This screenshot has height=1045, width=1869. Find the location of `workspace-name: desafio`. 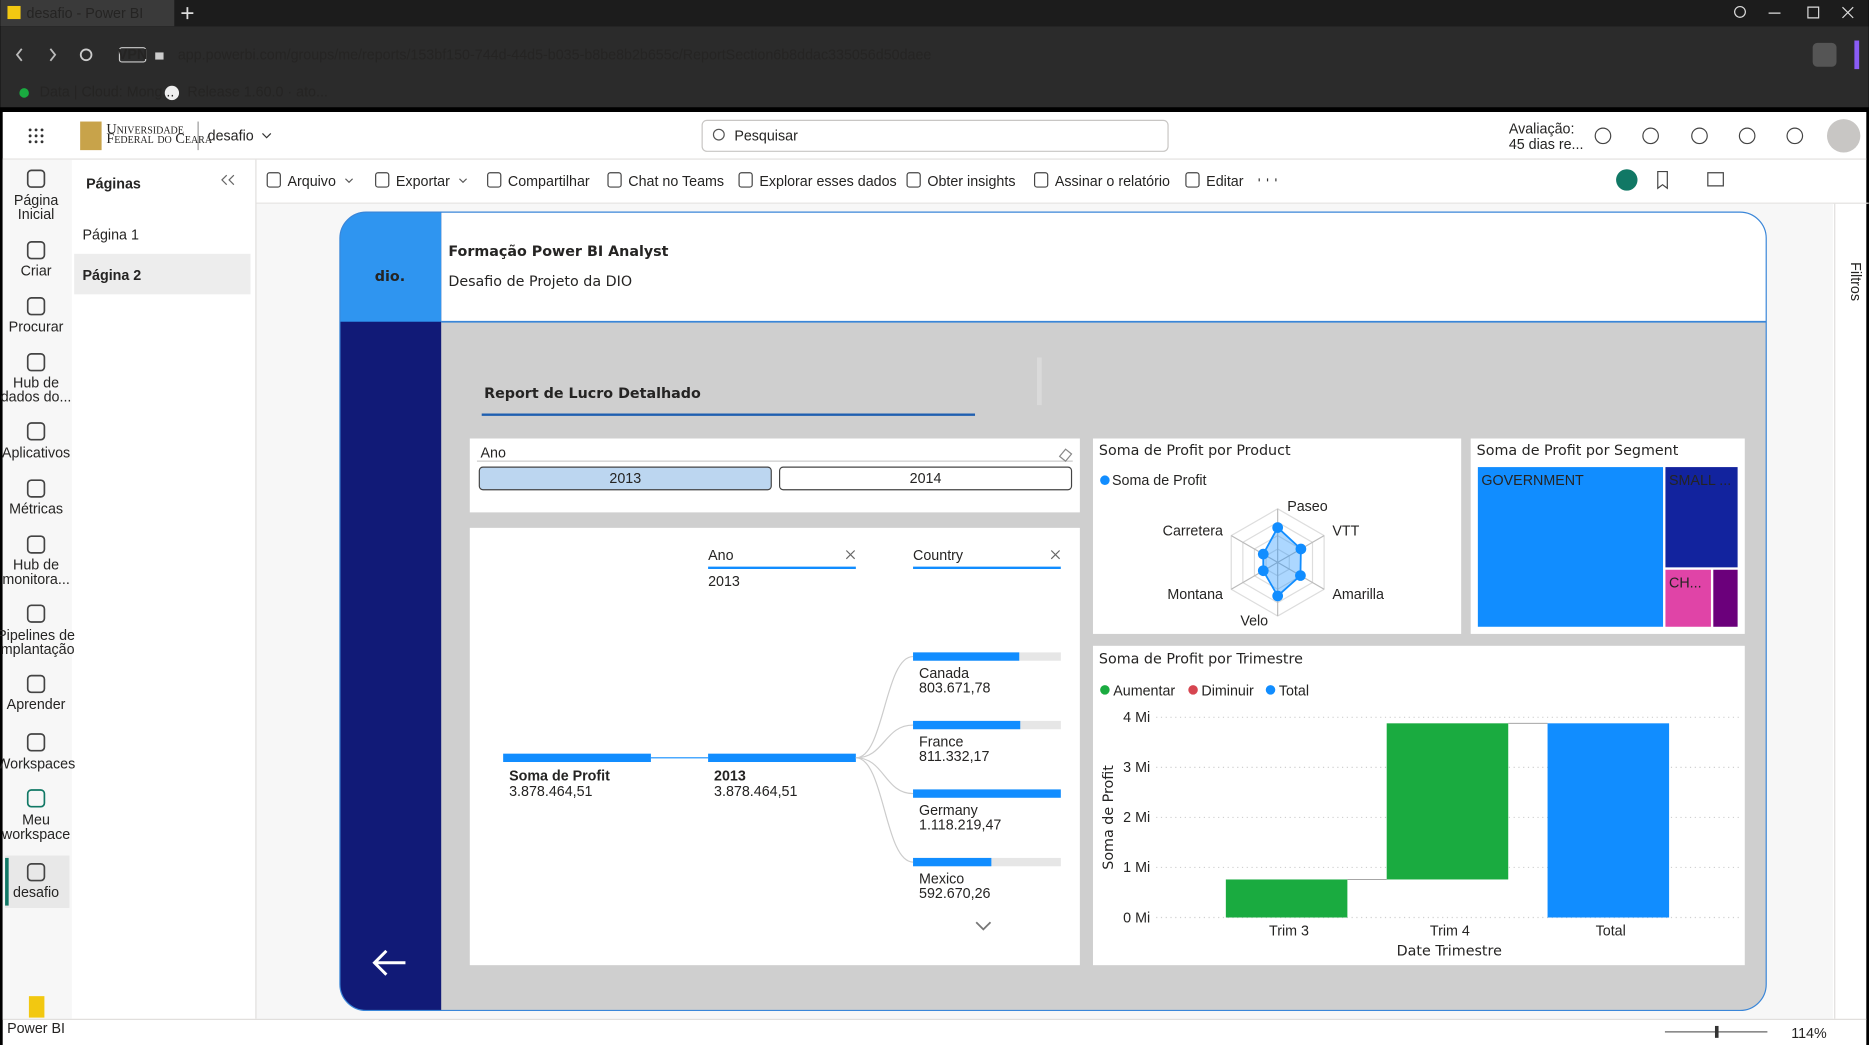

workspace-name: desafio is located at coordinates (231, 137).